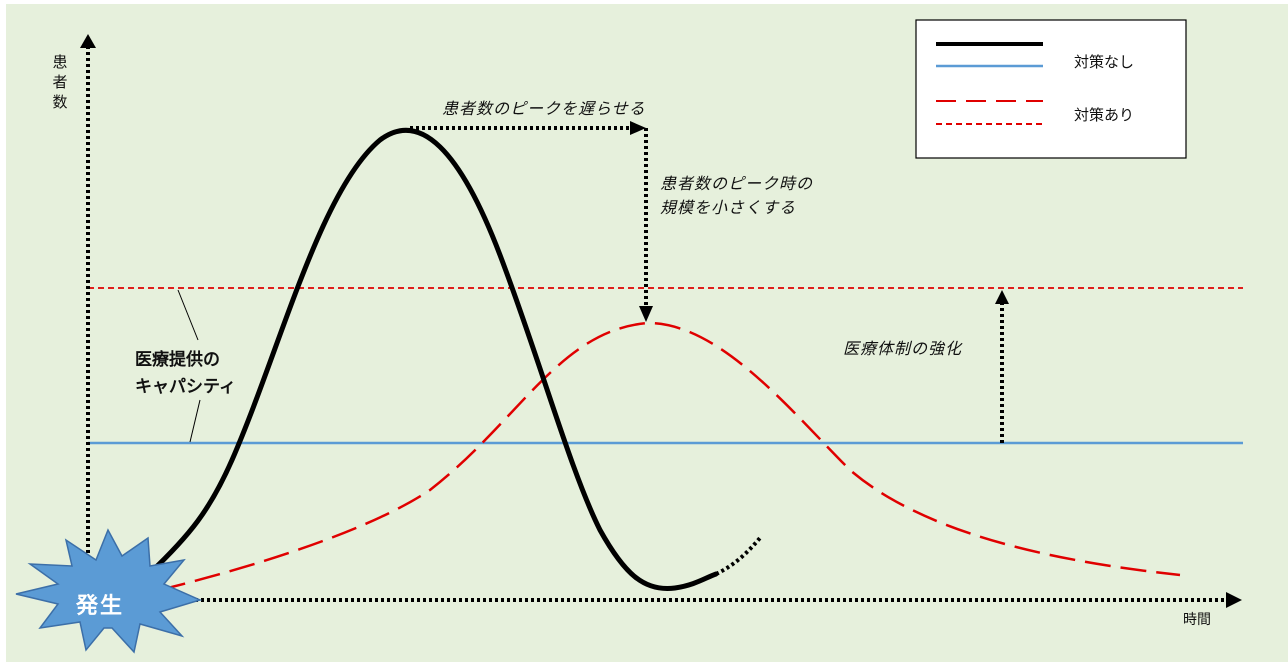  I want to click on burst-label: 発生, so click(100, 606).